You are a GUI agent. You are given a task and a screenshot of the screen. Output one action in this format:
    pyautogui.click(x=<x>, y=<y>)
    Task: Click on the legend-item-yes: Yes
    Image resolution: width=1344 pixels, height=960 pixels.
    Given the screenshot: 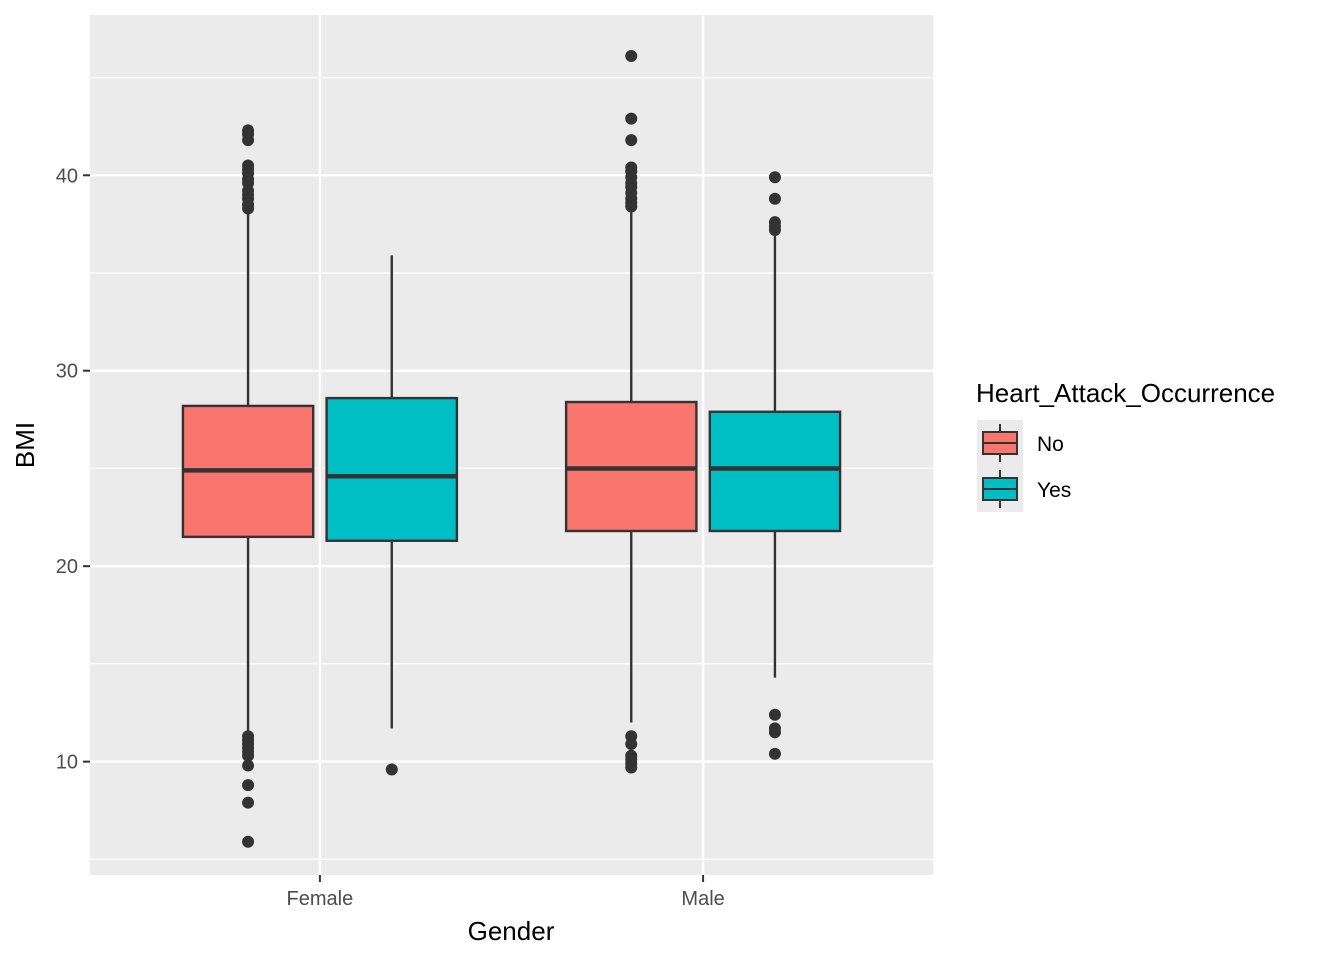 What is the action you would take?
    pyautogui.click(x=1024, y=489)
    